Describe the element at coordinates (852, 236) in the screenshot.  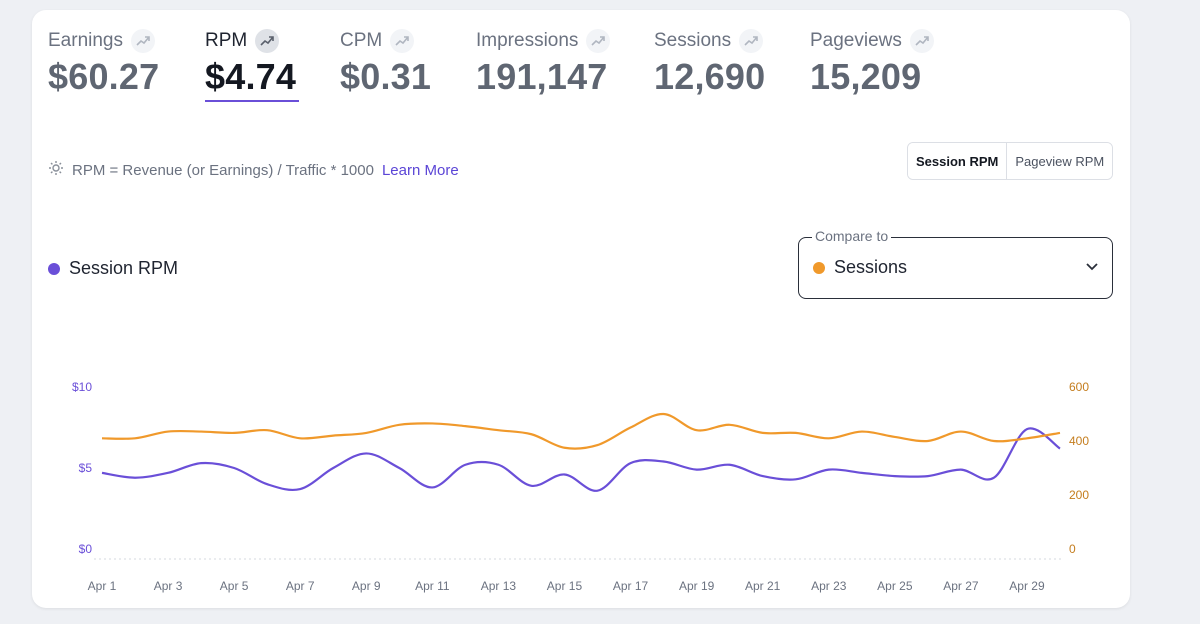
I see `compare-to-label: Compare to` at that location.